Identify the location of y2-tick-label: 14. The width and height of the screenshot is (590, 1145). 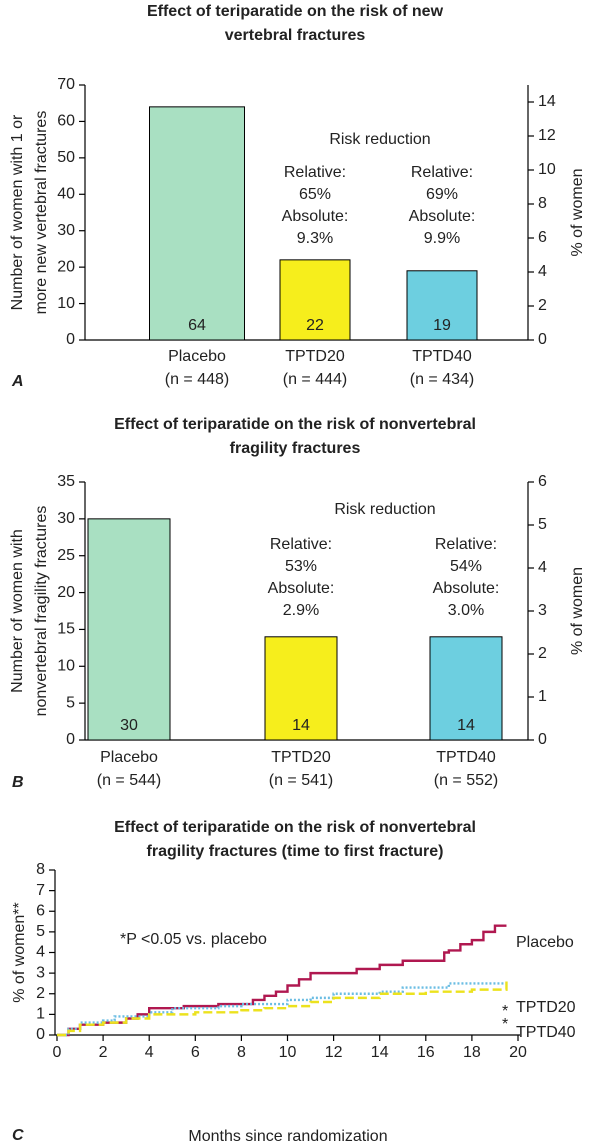
(547, 101).